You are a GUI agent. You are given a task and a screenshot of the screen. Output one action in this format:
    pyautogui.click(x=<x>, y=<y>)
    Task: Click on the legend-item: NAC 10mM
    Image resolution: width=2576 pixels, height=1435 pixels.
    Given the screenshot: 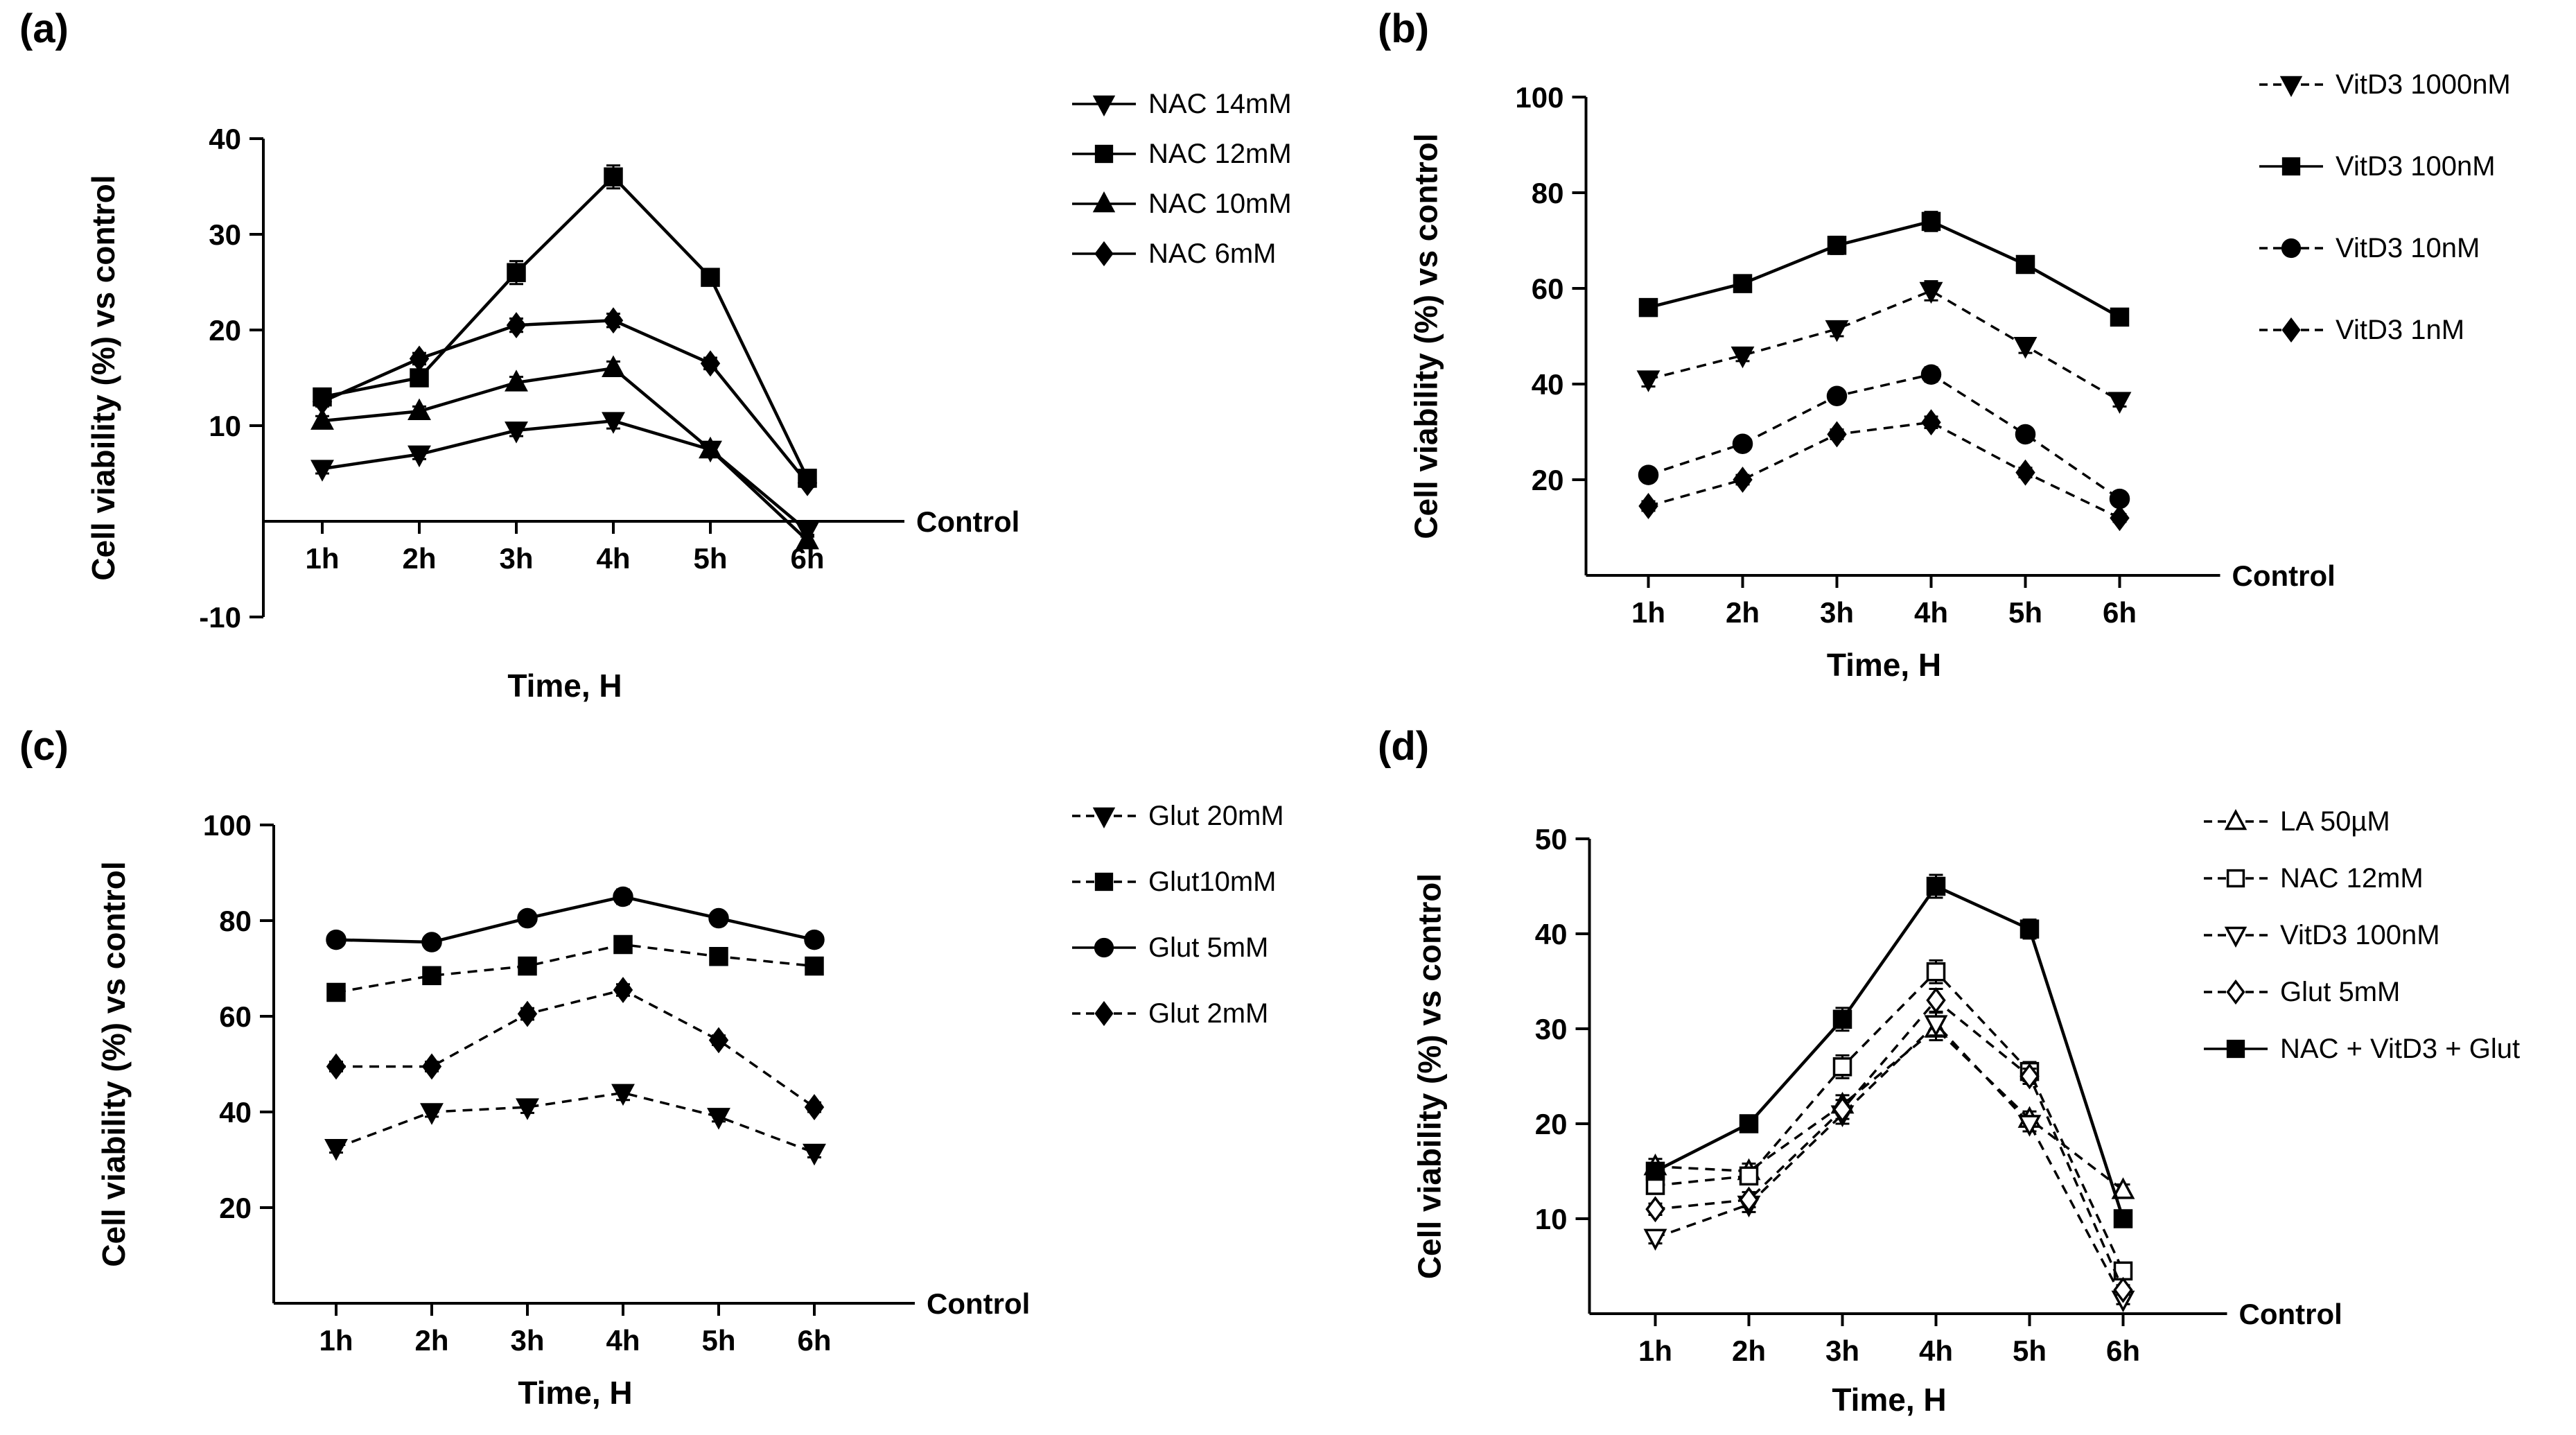 What is the action you would take?
    pyautogui.click(x=1181, y=204)
    